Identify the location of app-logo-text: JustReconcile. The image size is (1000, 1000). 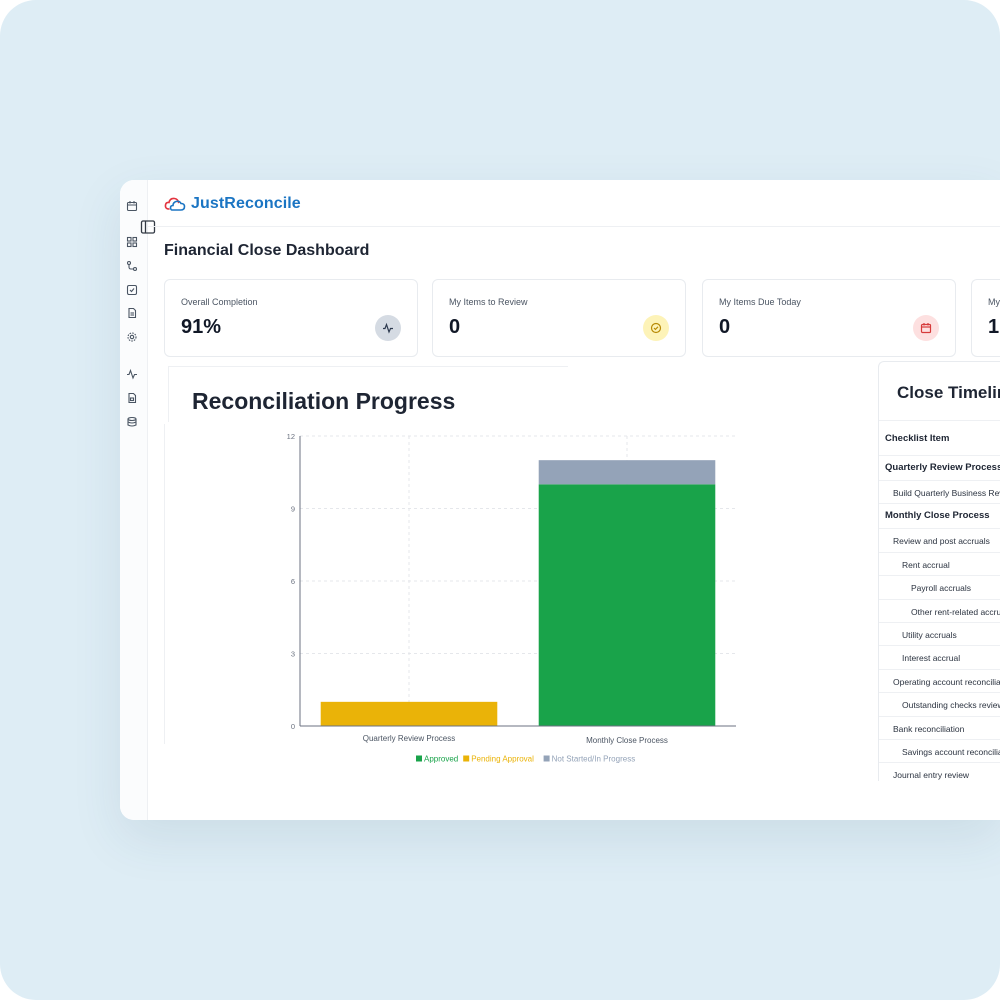
(246, 203).